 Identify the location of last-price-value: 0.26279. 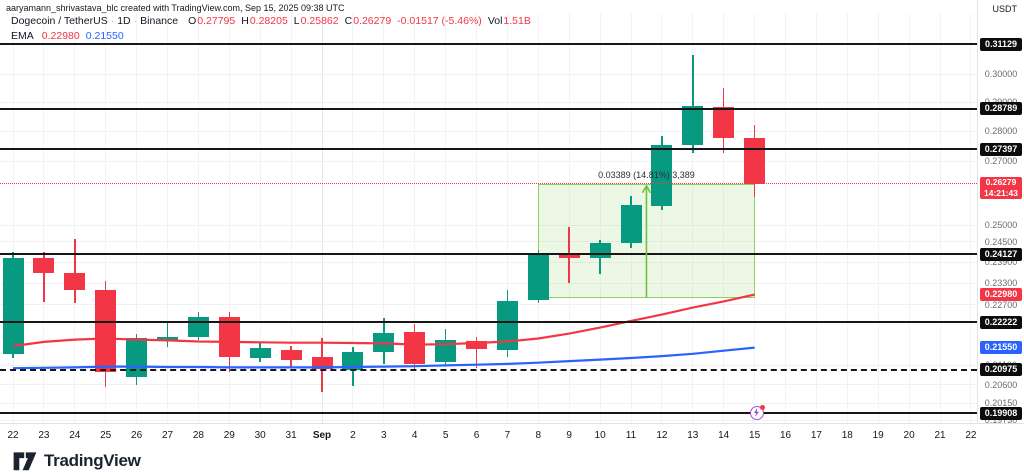
(1001, 181).